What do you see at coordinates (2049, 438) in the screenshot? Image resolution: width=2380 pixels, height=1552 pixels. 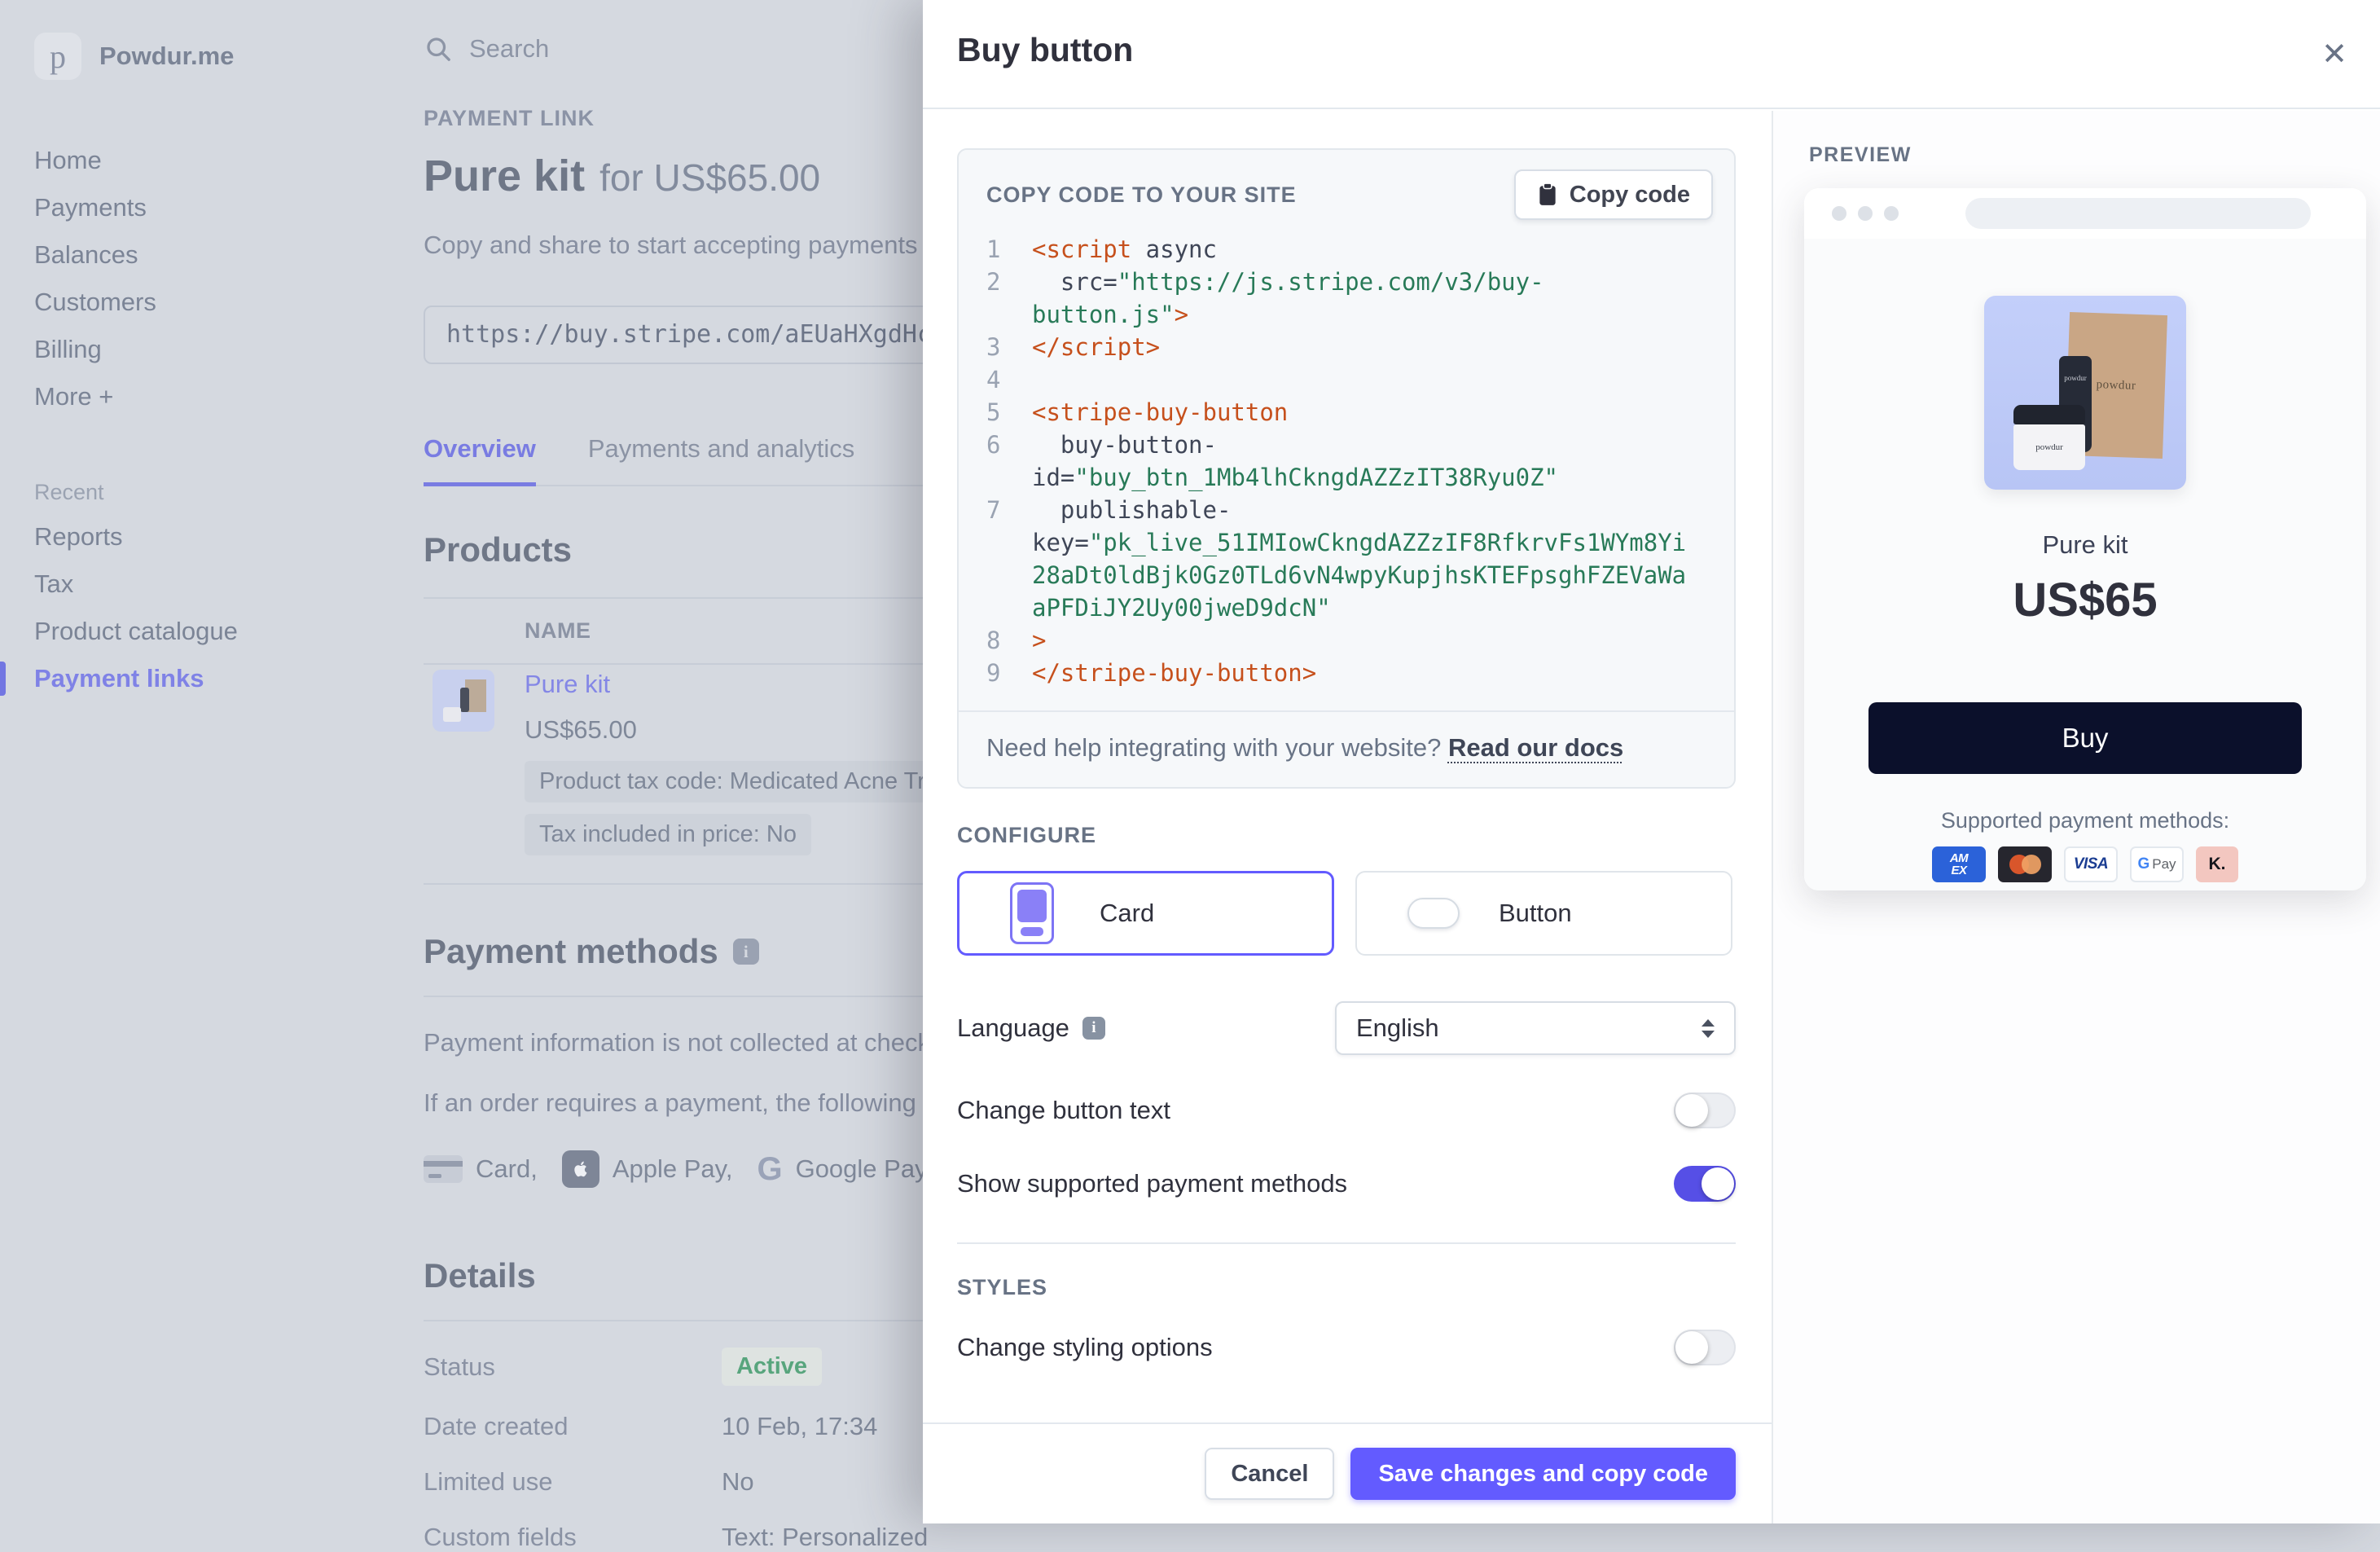 I see `product-jar-graphic: powdur` at bounding box center [2049, 438].